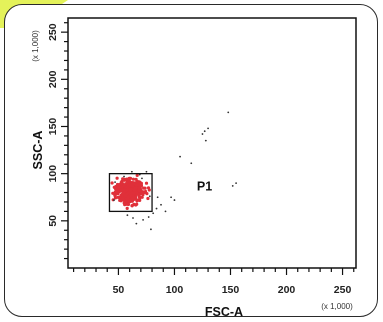 The height and width of the screenshot is (322, 383). Describe the element at coordinates (175, 290) in the screenshot. I see `x-tick-label: 100` at that location.